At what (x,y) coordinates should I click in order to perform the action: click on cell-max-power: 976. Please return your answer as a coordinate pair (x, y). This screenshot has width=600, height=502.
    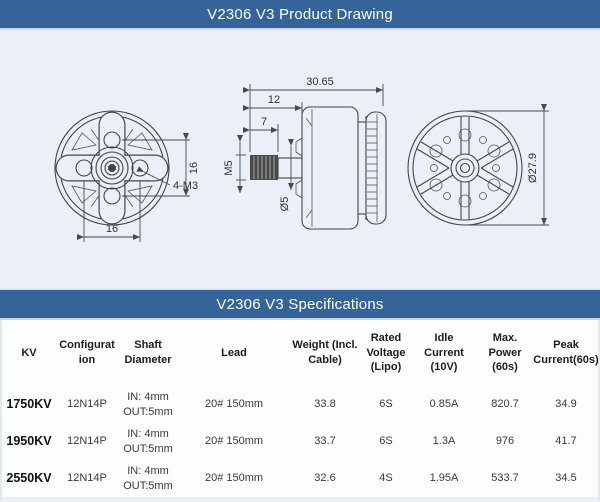
    Looking at the image, I should click on (505, 441).